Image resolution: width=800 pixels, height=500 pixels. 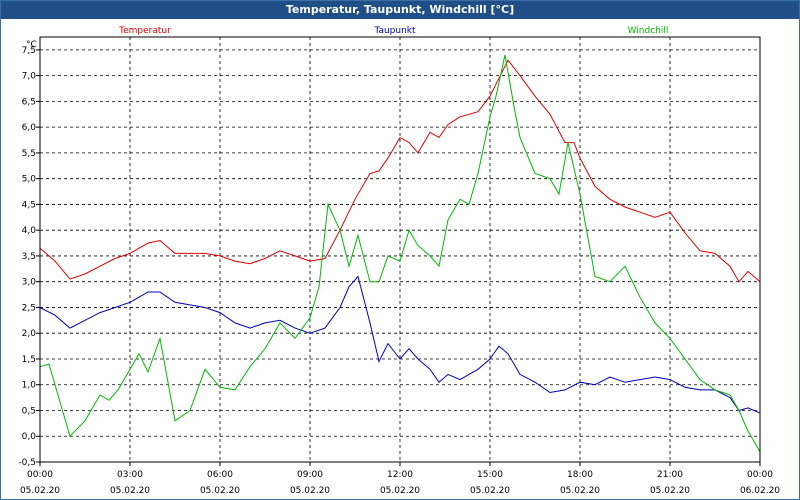 I want to click on y-tick-label: 1,5, so click(x=29, y=360).